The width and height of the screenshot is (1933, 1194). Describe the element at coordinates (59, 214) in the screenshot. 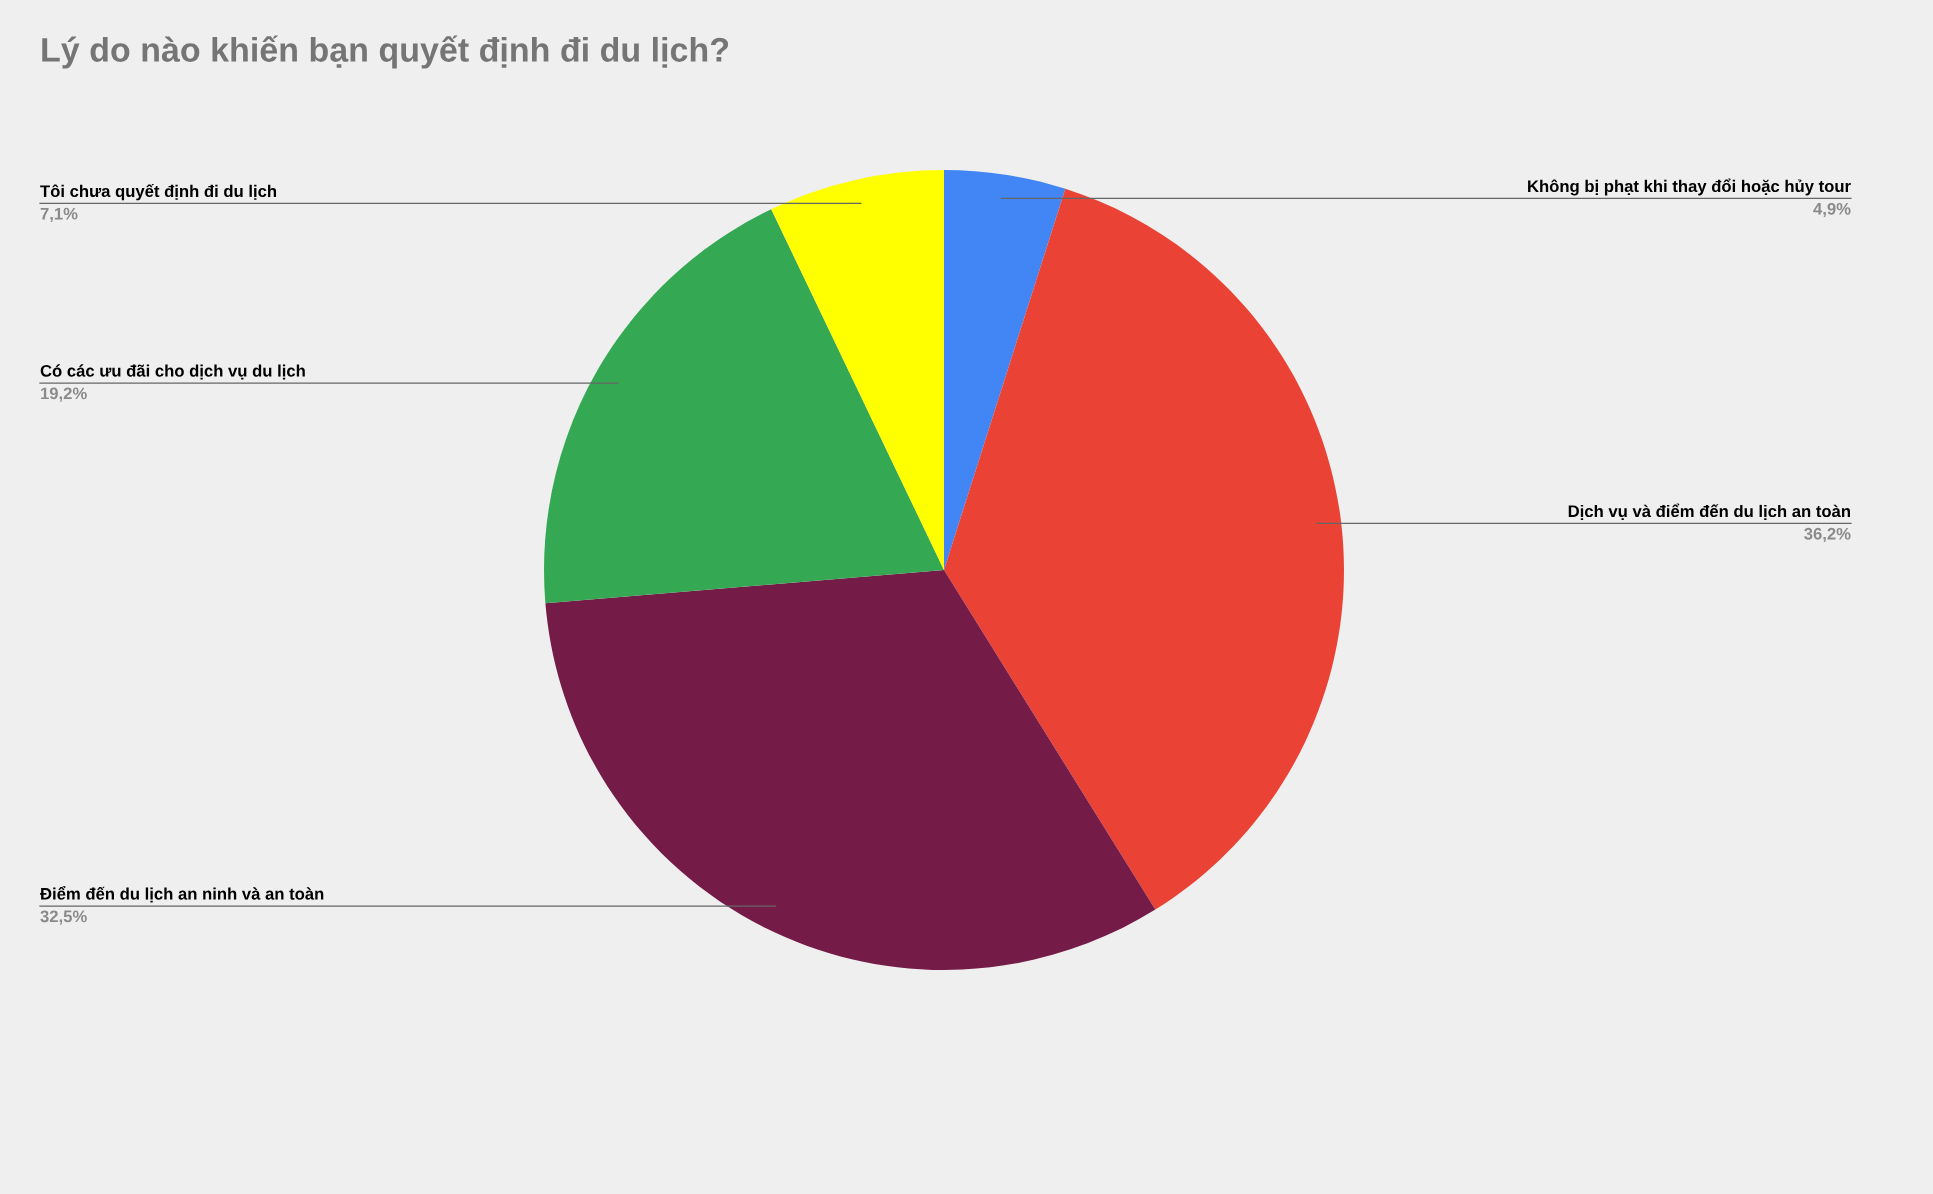

I see `data-label: 7,1%` at that location.